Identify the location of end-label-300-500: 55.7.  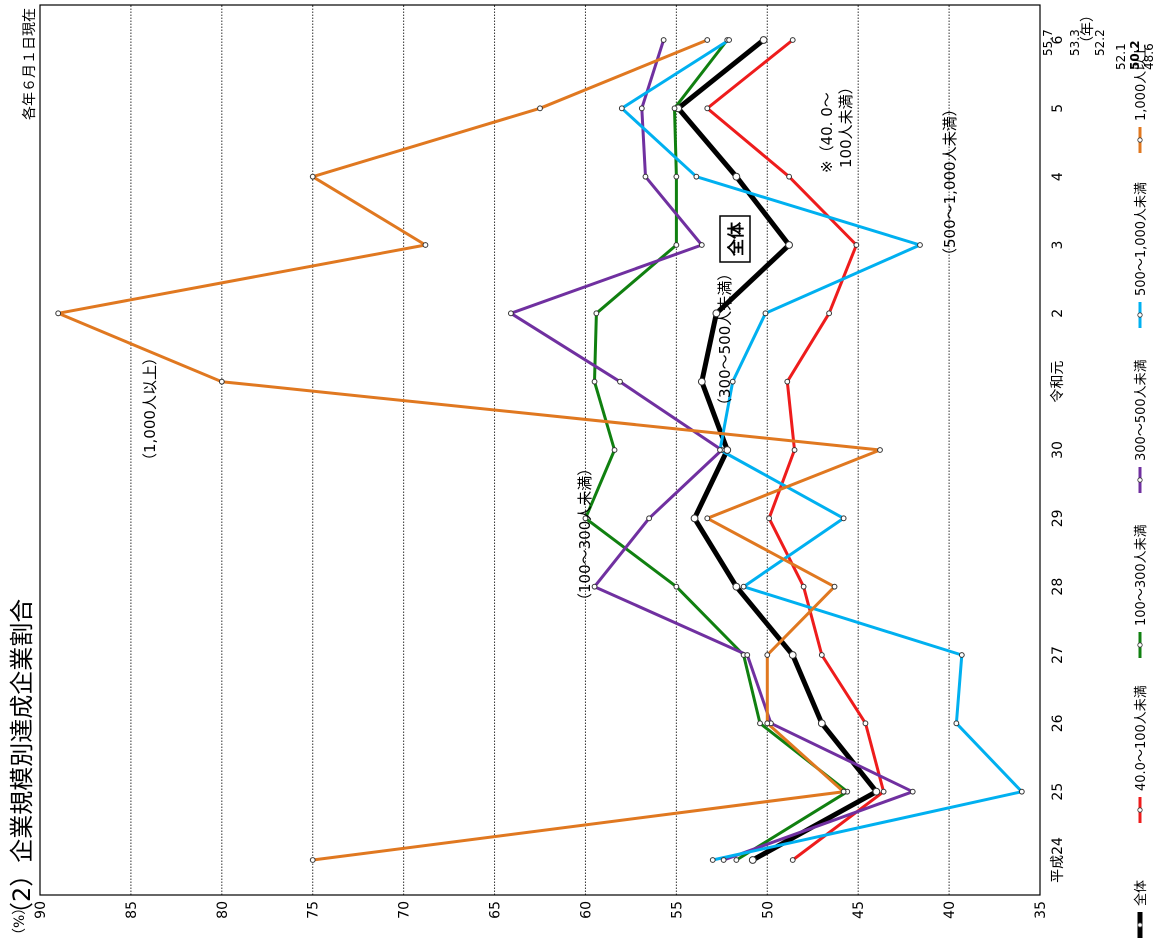
(1048, 42).